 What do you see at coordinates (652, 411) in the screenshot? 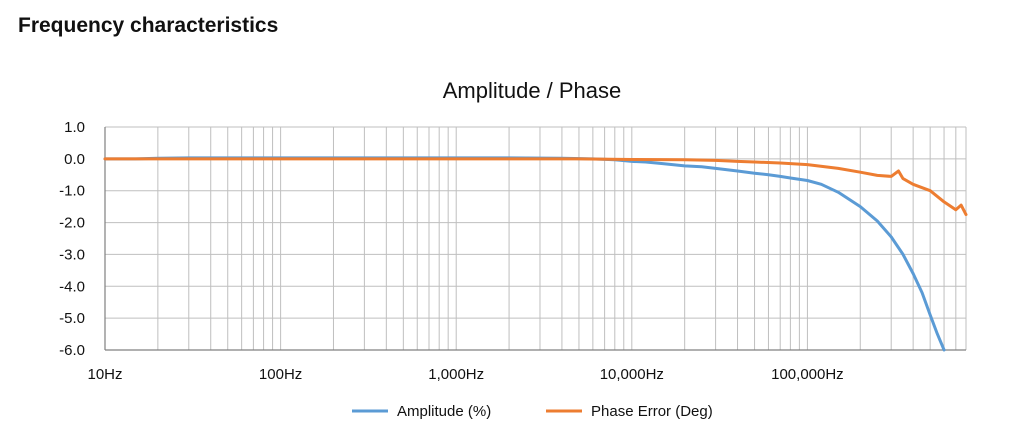
I see `legend-phase-label: Phase Error (Deg)` at bounding box center [652, 411].